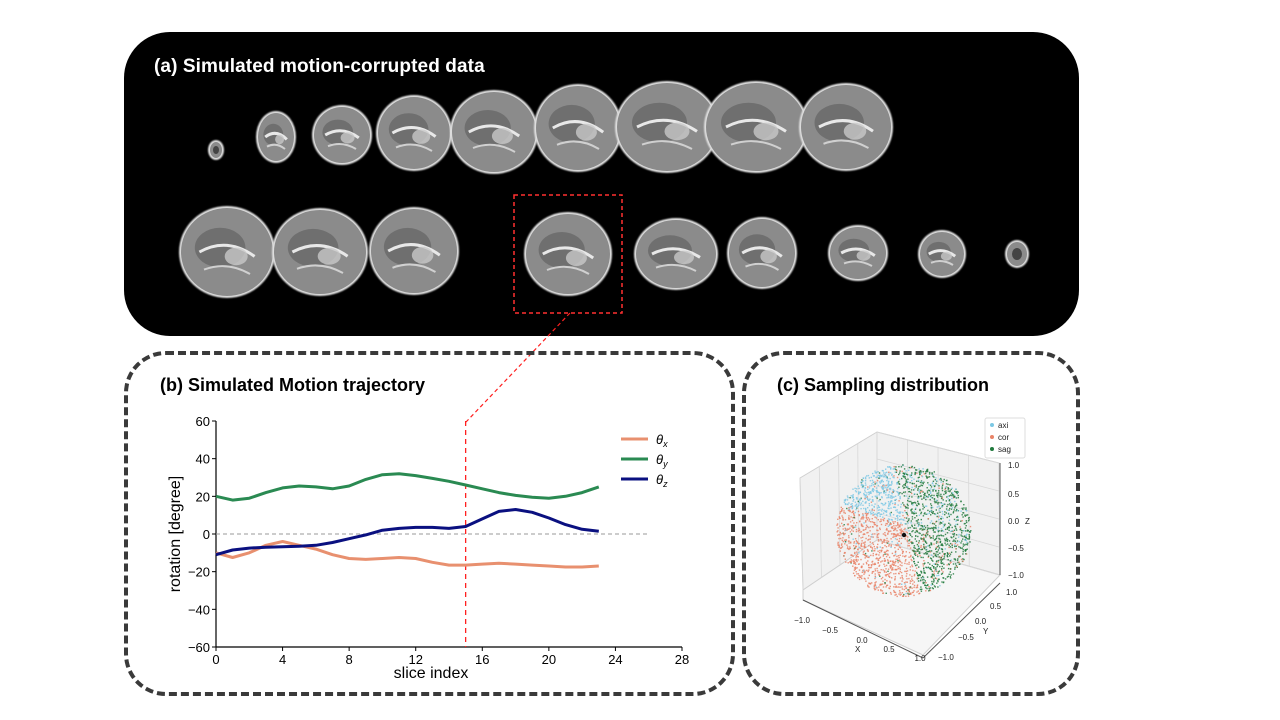  I want to click on x-tick-label: 0.5, so click(889, 649).